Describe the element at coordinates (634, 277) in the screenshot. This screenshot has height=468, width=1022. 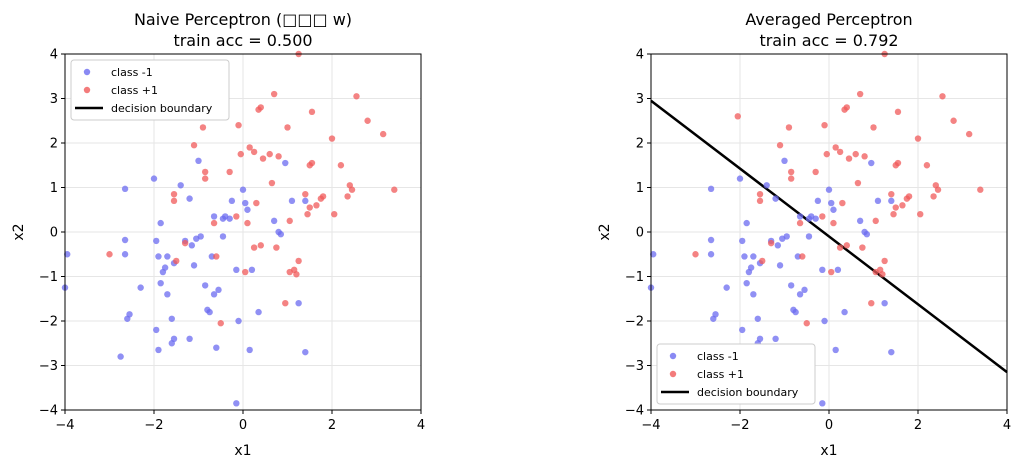
I see `y-tick-label: −1` at that location.